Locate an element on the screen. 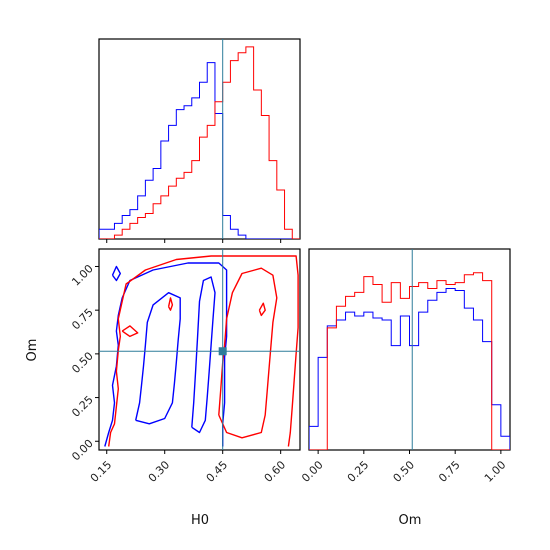 This screenshot has width=550, height=550. contour-ytick-label: 0.25 is located at coordinates (82, 406).